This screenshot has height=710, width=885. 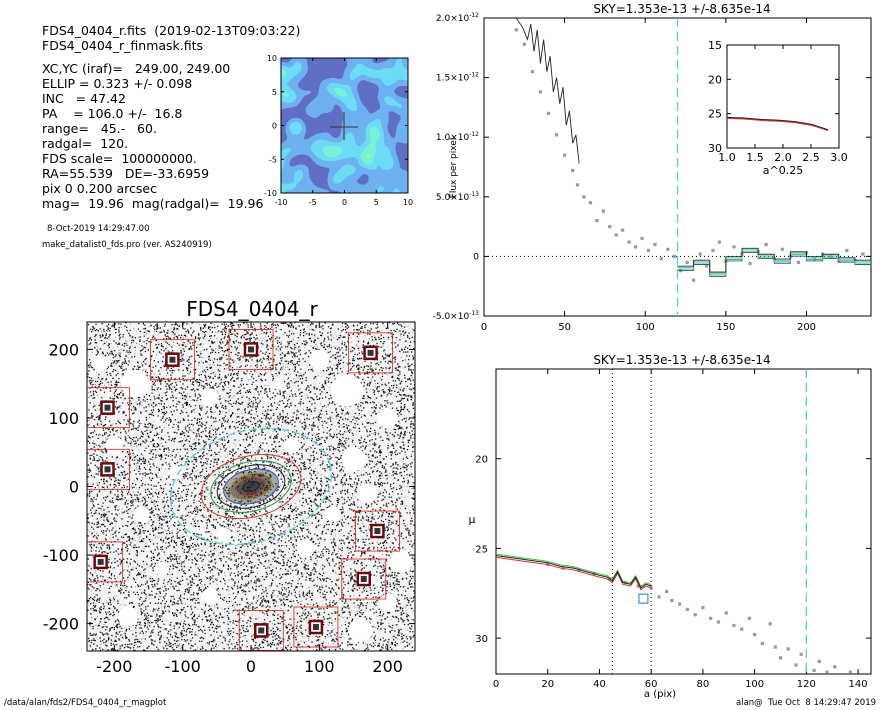 I want to click on sky-step-line, so click(x=774, y=260).